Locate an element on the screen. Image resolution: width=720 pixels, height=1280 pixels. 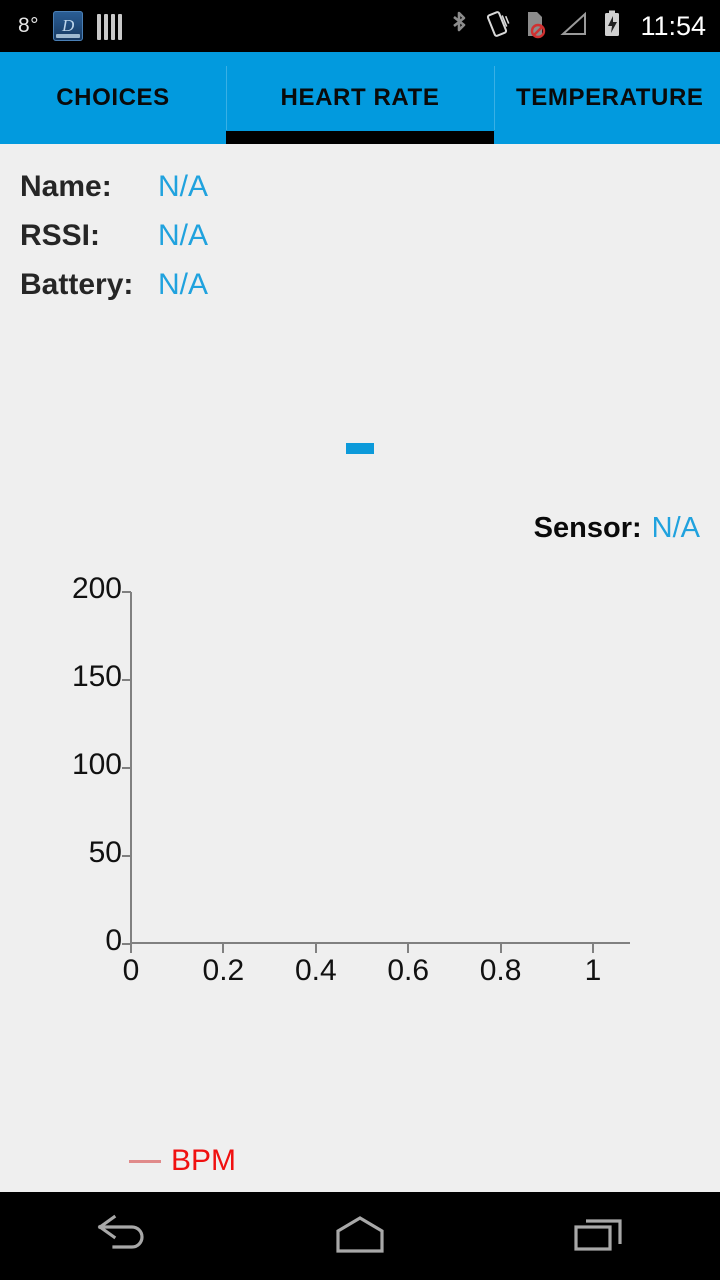
back-icon is located at coordinates (120, 1236).